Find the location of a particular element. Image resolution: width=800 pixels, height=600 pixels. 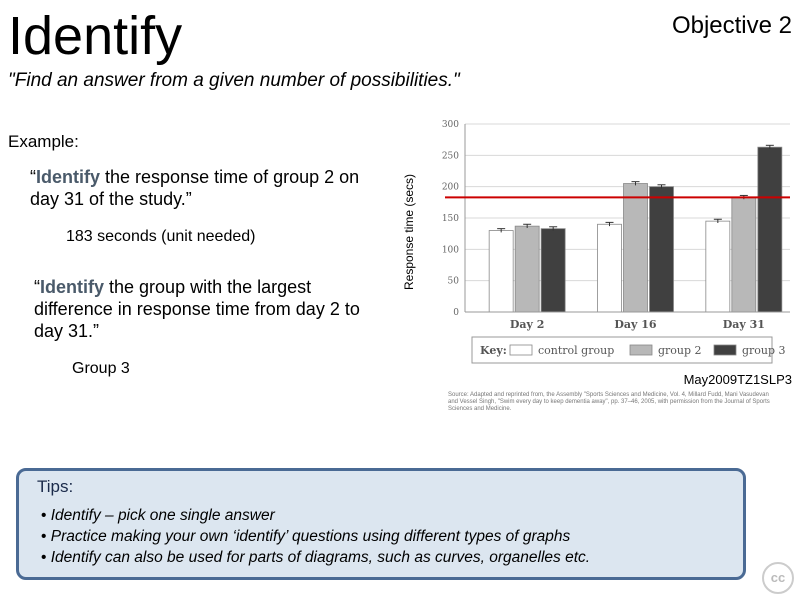

tip-item: Identify – pick one single answer is located at coordinates (315, 515).